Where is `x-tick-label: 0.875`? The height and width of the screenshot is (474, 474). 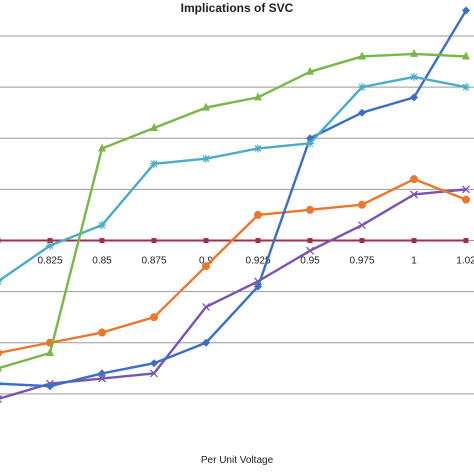
x-tick-label: 0.875 is located at coordinates (153, 261).